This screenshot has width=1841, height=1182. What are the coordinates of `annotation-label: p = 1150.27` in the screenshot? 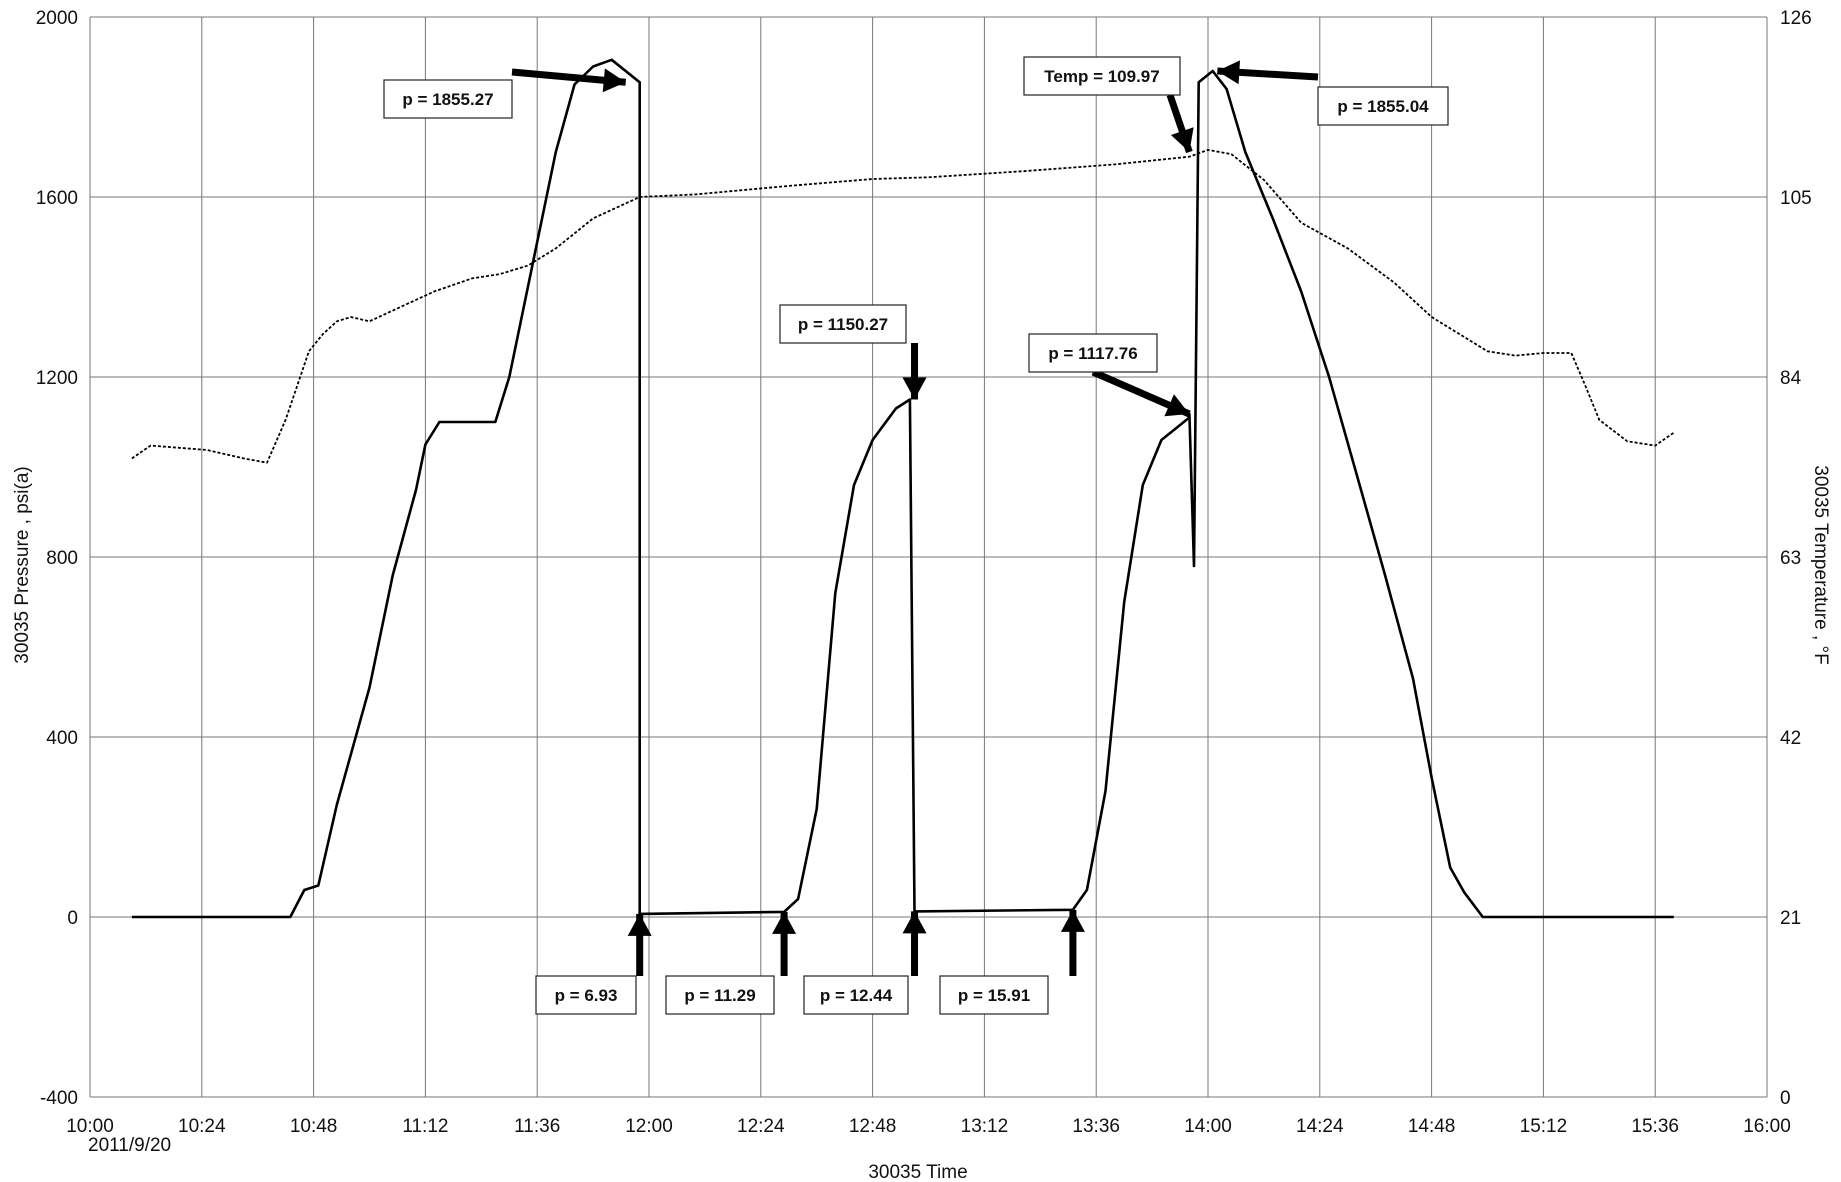 It's located at (843, 324).